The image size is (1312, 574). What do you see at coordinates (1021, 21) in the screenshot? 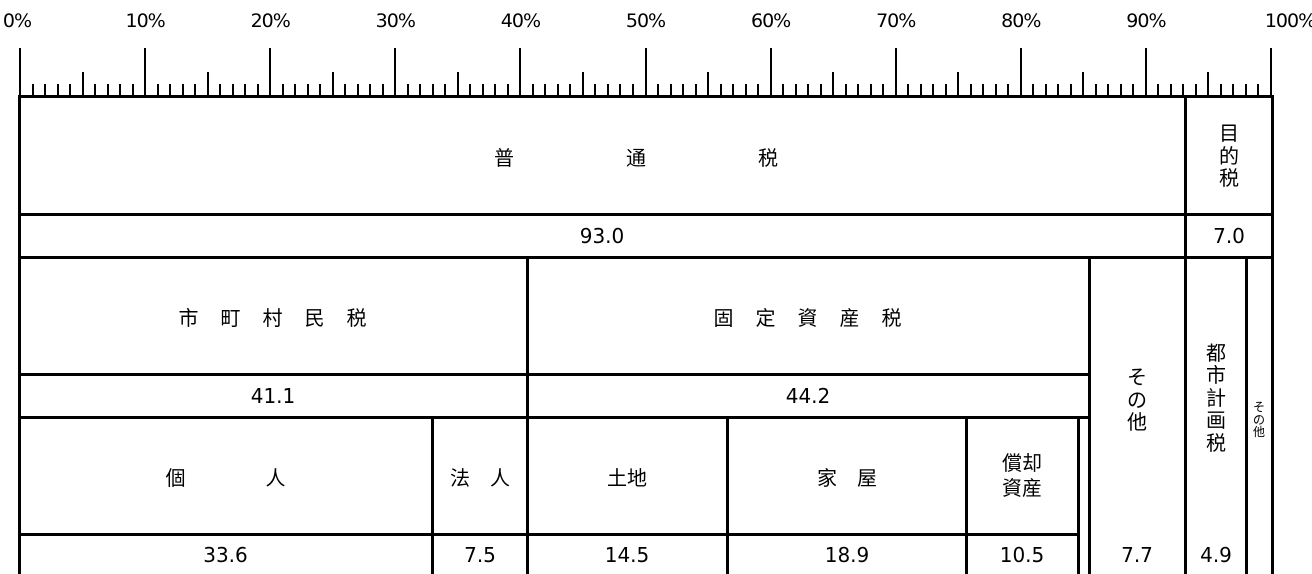
I see `axis-tick-label: 80%` at bounding box center [1021, 21].